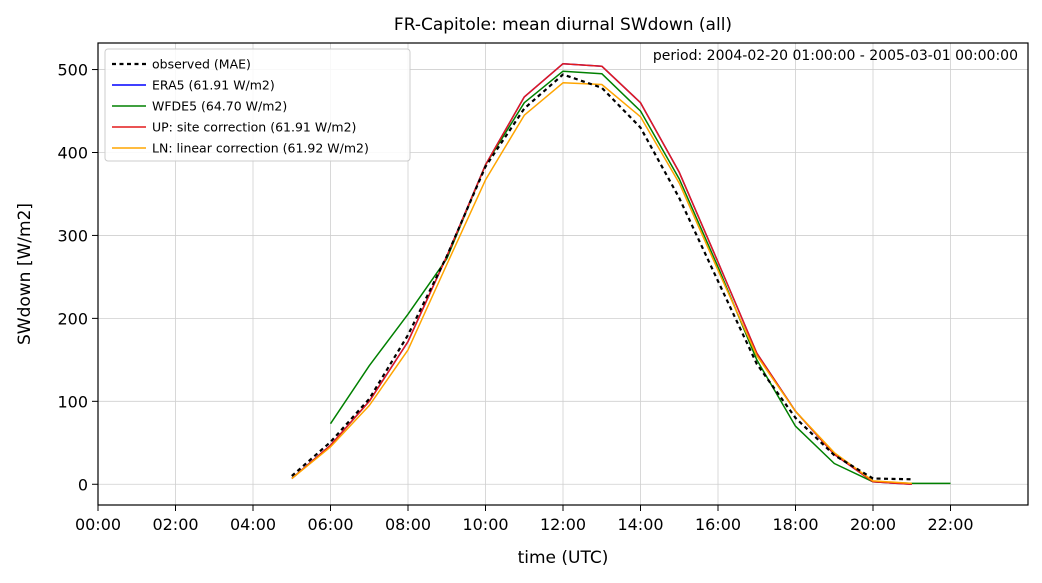 This screenshot has width=1042, height=583. What do you see at coordinates (72, 70) in the screenshot?
I see `y-tick-label: 500` at bounding box center [72, 70].